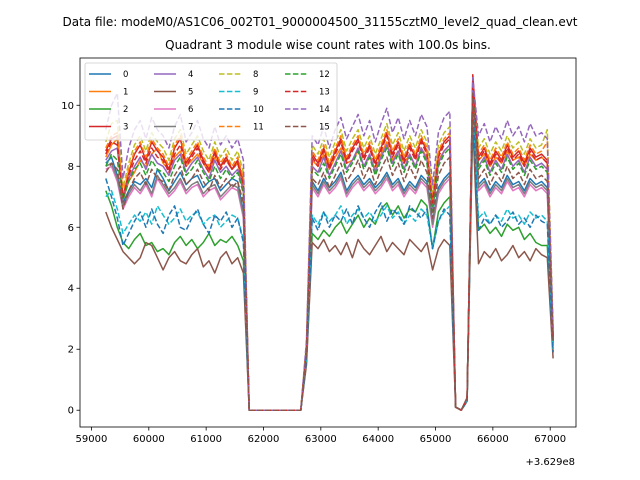 This screenshot has width=640, height=480. Describe the element at coordinates (149, 439) in the screenshot. I see `x-tick-label: 60000` at that location.